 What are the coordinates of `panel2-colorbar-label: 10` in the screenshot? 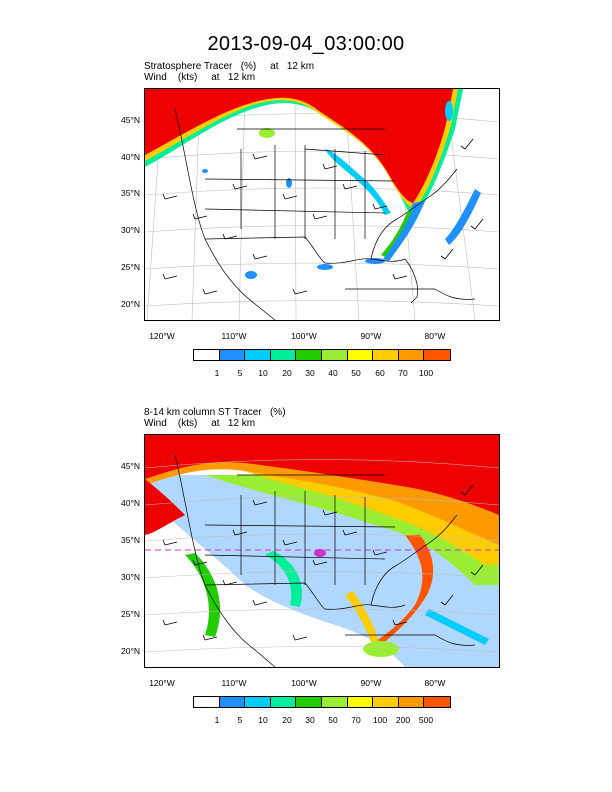 It's located at (263, 720).